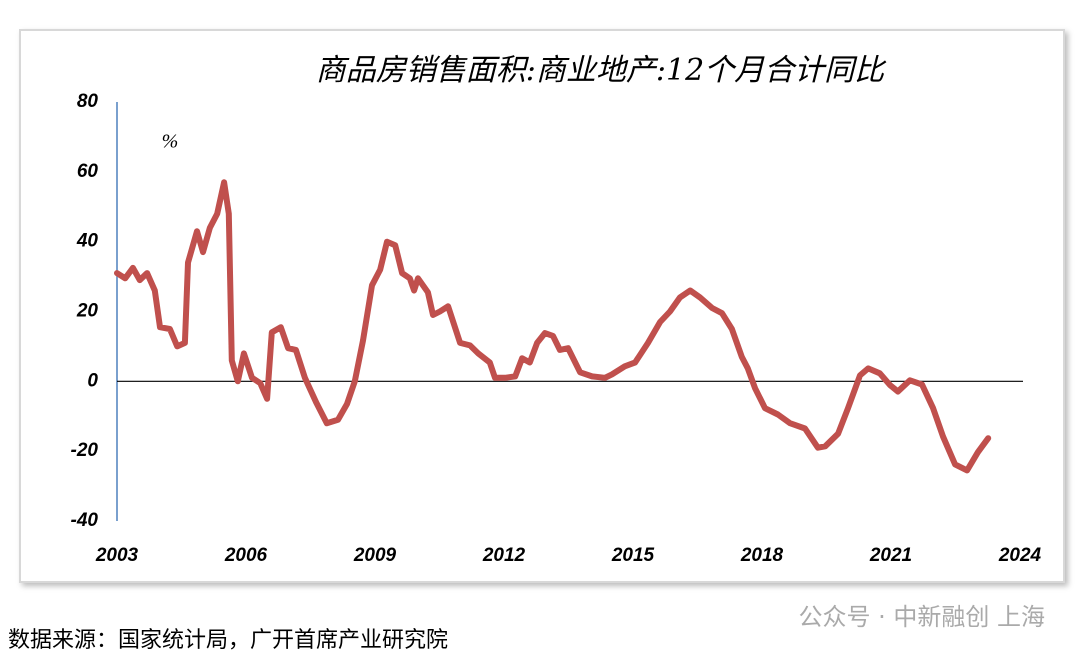 The width and height of the screenshot is (1080, 664). What do you see at coordinates (85, 450) in the screenshot?
I see `y-tick-label: -20` at bounding box center [85, 450].